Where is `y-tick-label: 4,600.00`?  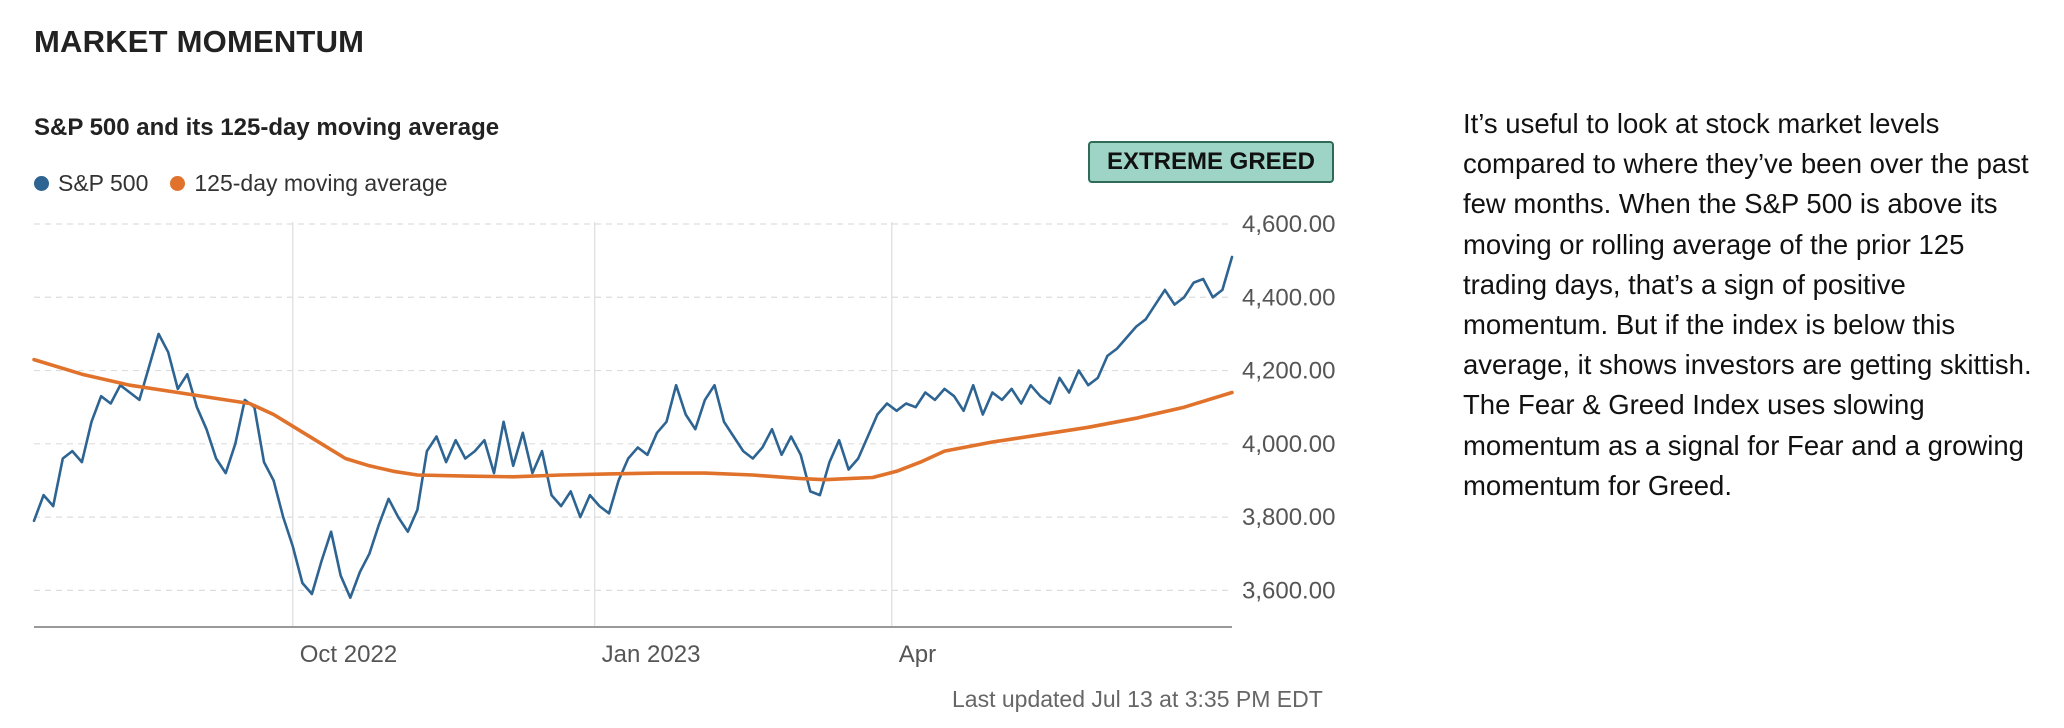 y-tick-label: 4,600.00 is located at coordinates (1288, 224).